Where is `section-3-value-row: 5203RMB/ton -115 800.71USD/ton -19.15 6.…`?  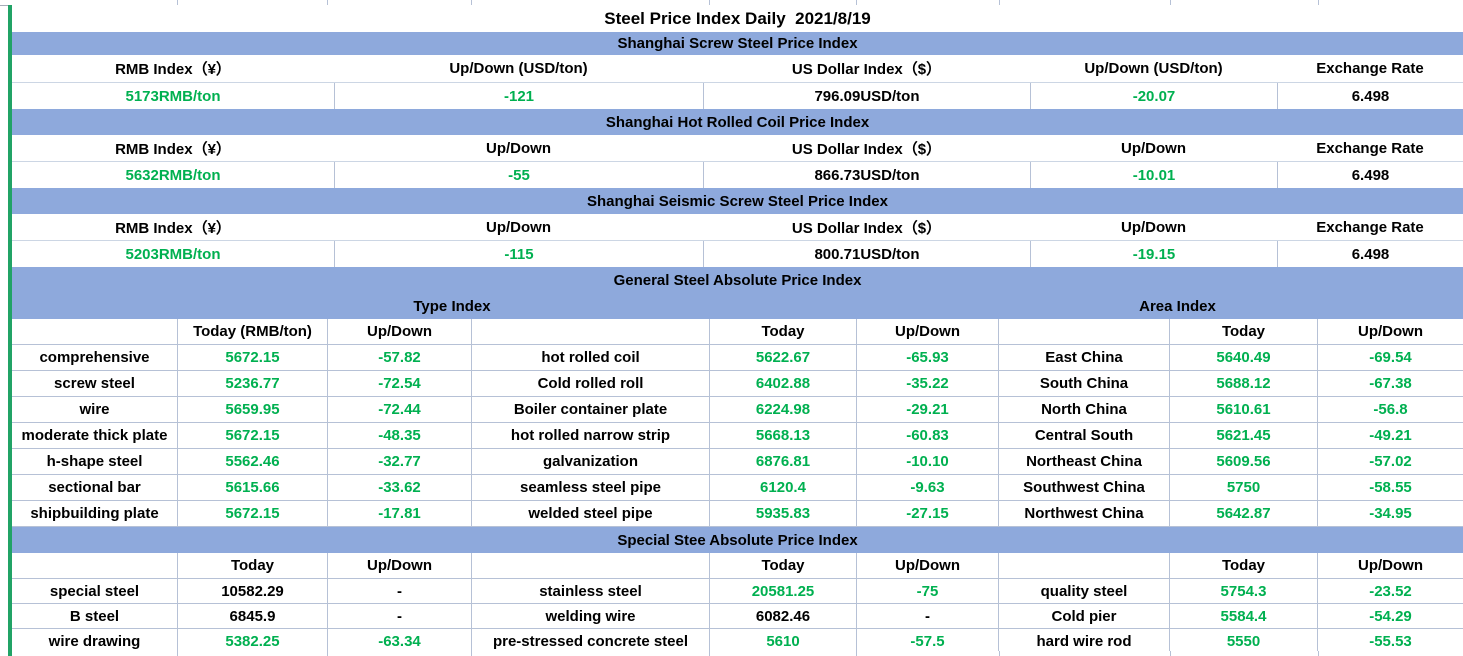 section-3-value-row: 5203RMB/ton -115 800.71USD/ton -19.15 6.… is located at coordinates (737, 253).